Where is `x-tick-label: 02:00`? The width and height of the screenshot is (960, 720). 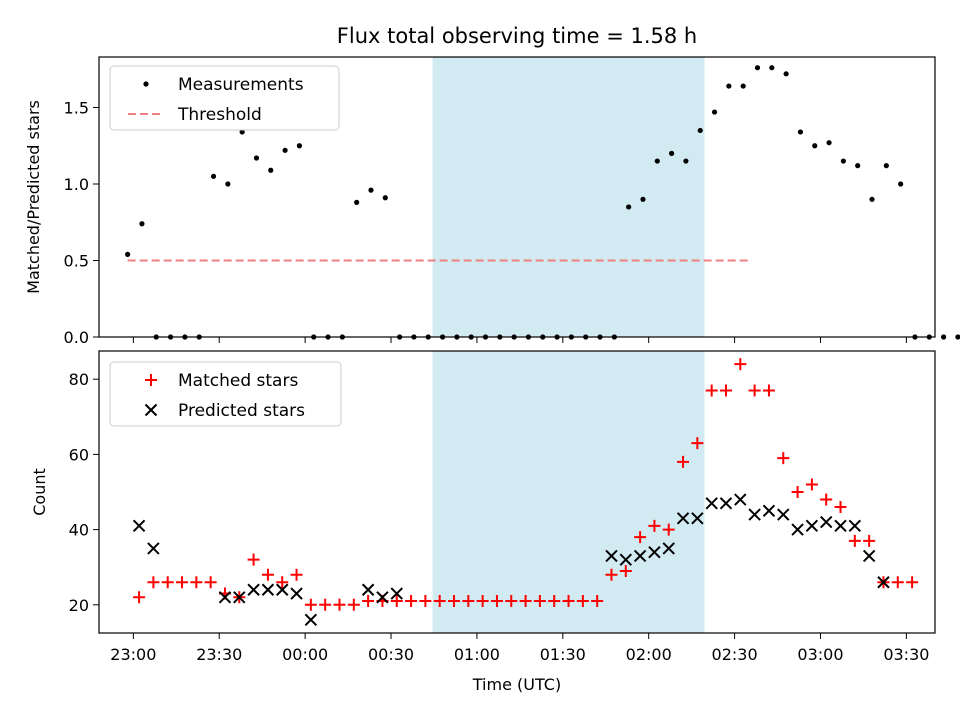 x-tick-label: 02:00 is located at coordinates (649, 654).